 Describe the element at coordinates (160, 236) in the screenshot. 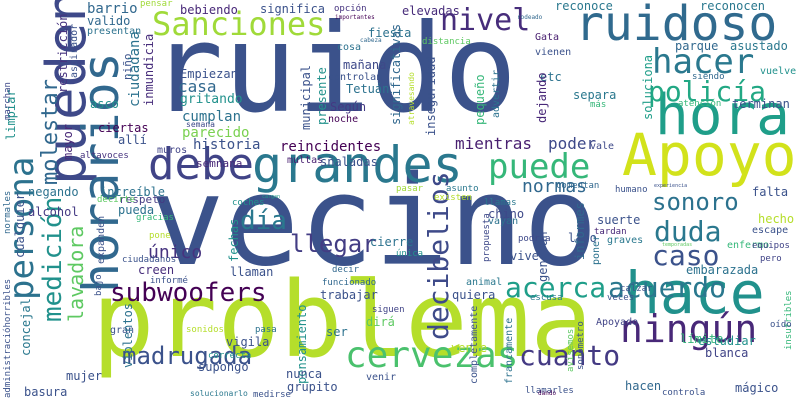

I see `word-pone: pone` at that location.